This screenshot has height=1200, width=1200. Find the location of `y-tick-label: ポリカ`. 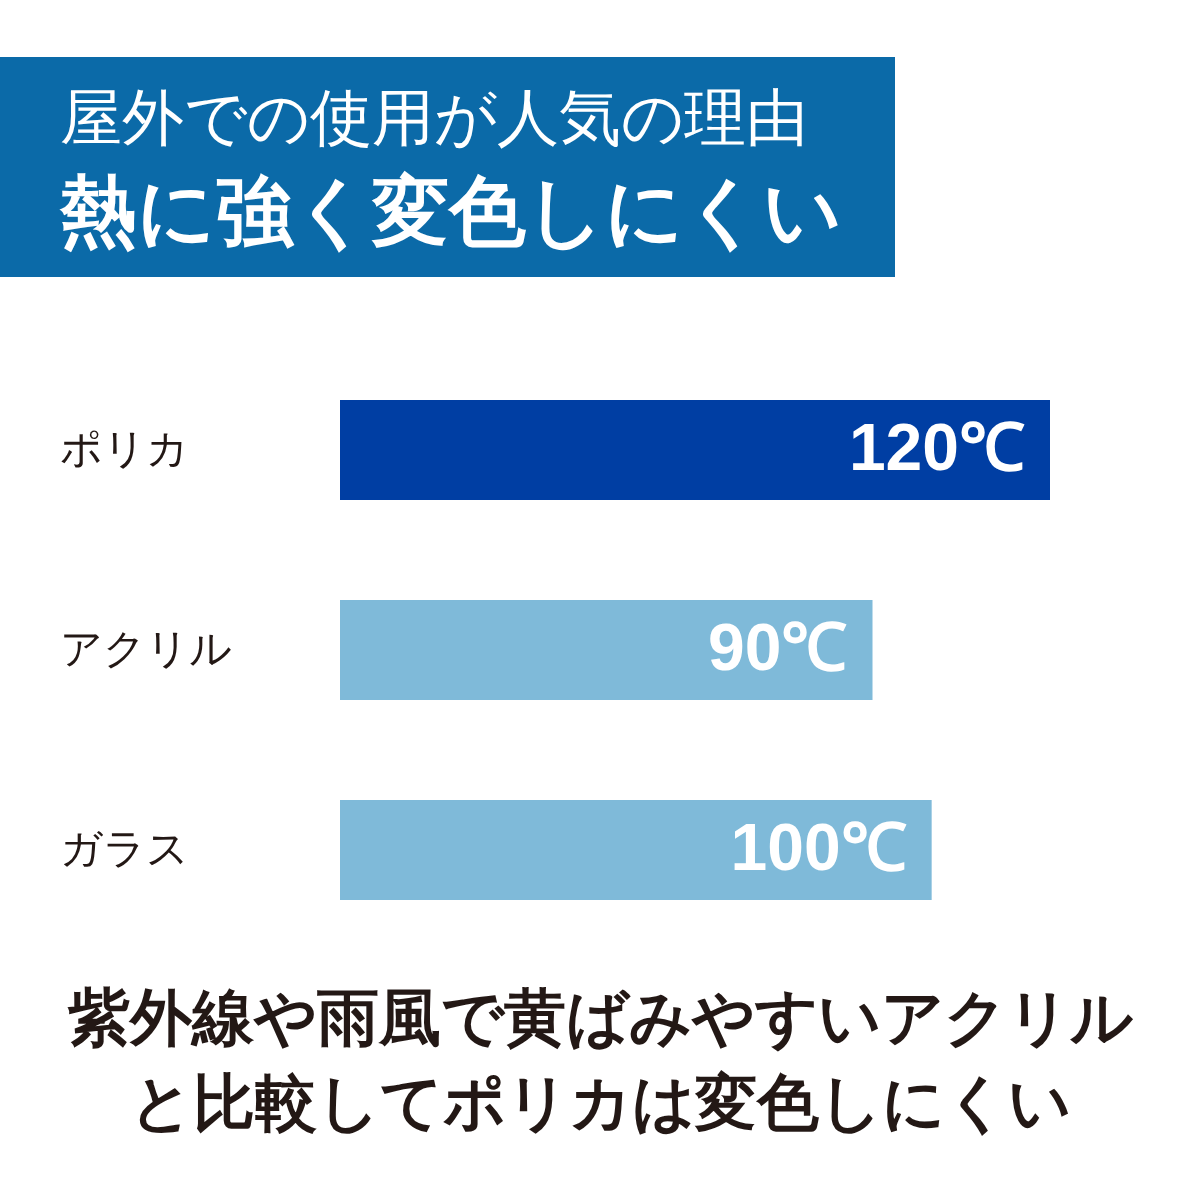

y-tick-label: ポリカ is located at coordinates (124, 448).